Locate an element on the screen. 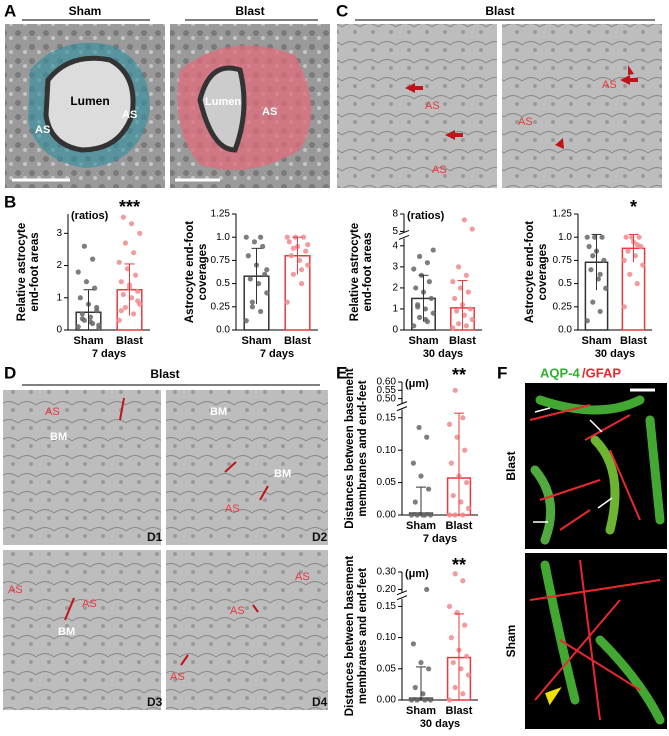  significance: ** is located at coordinates (459, 375).